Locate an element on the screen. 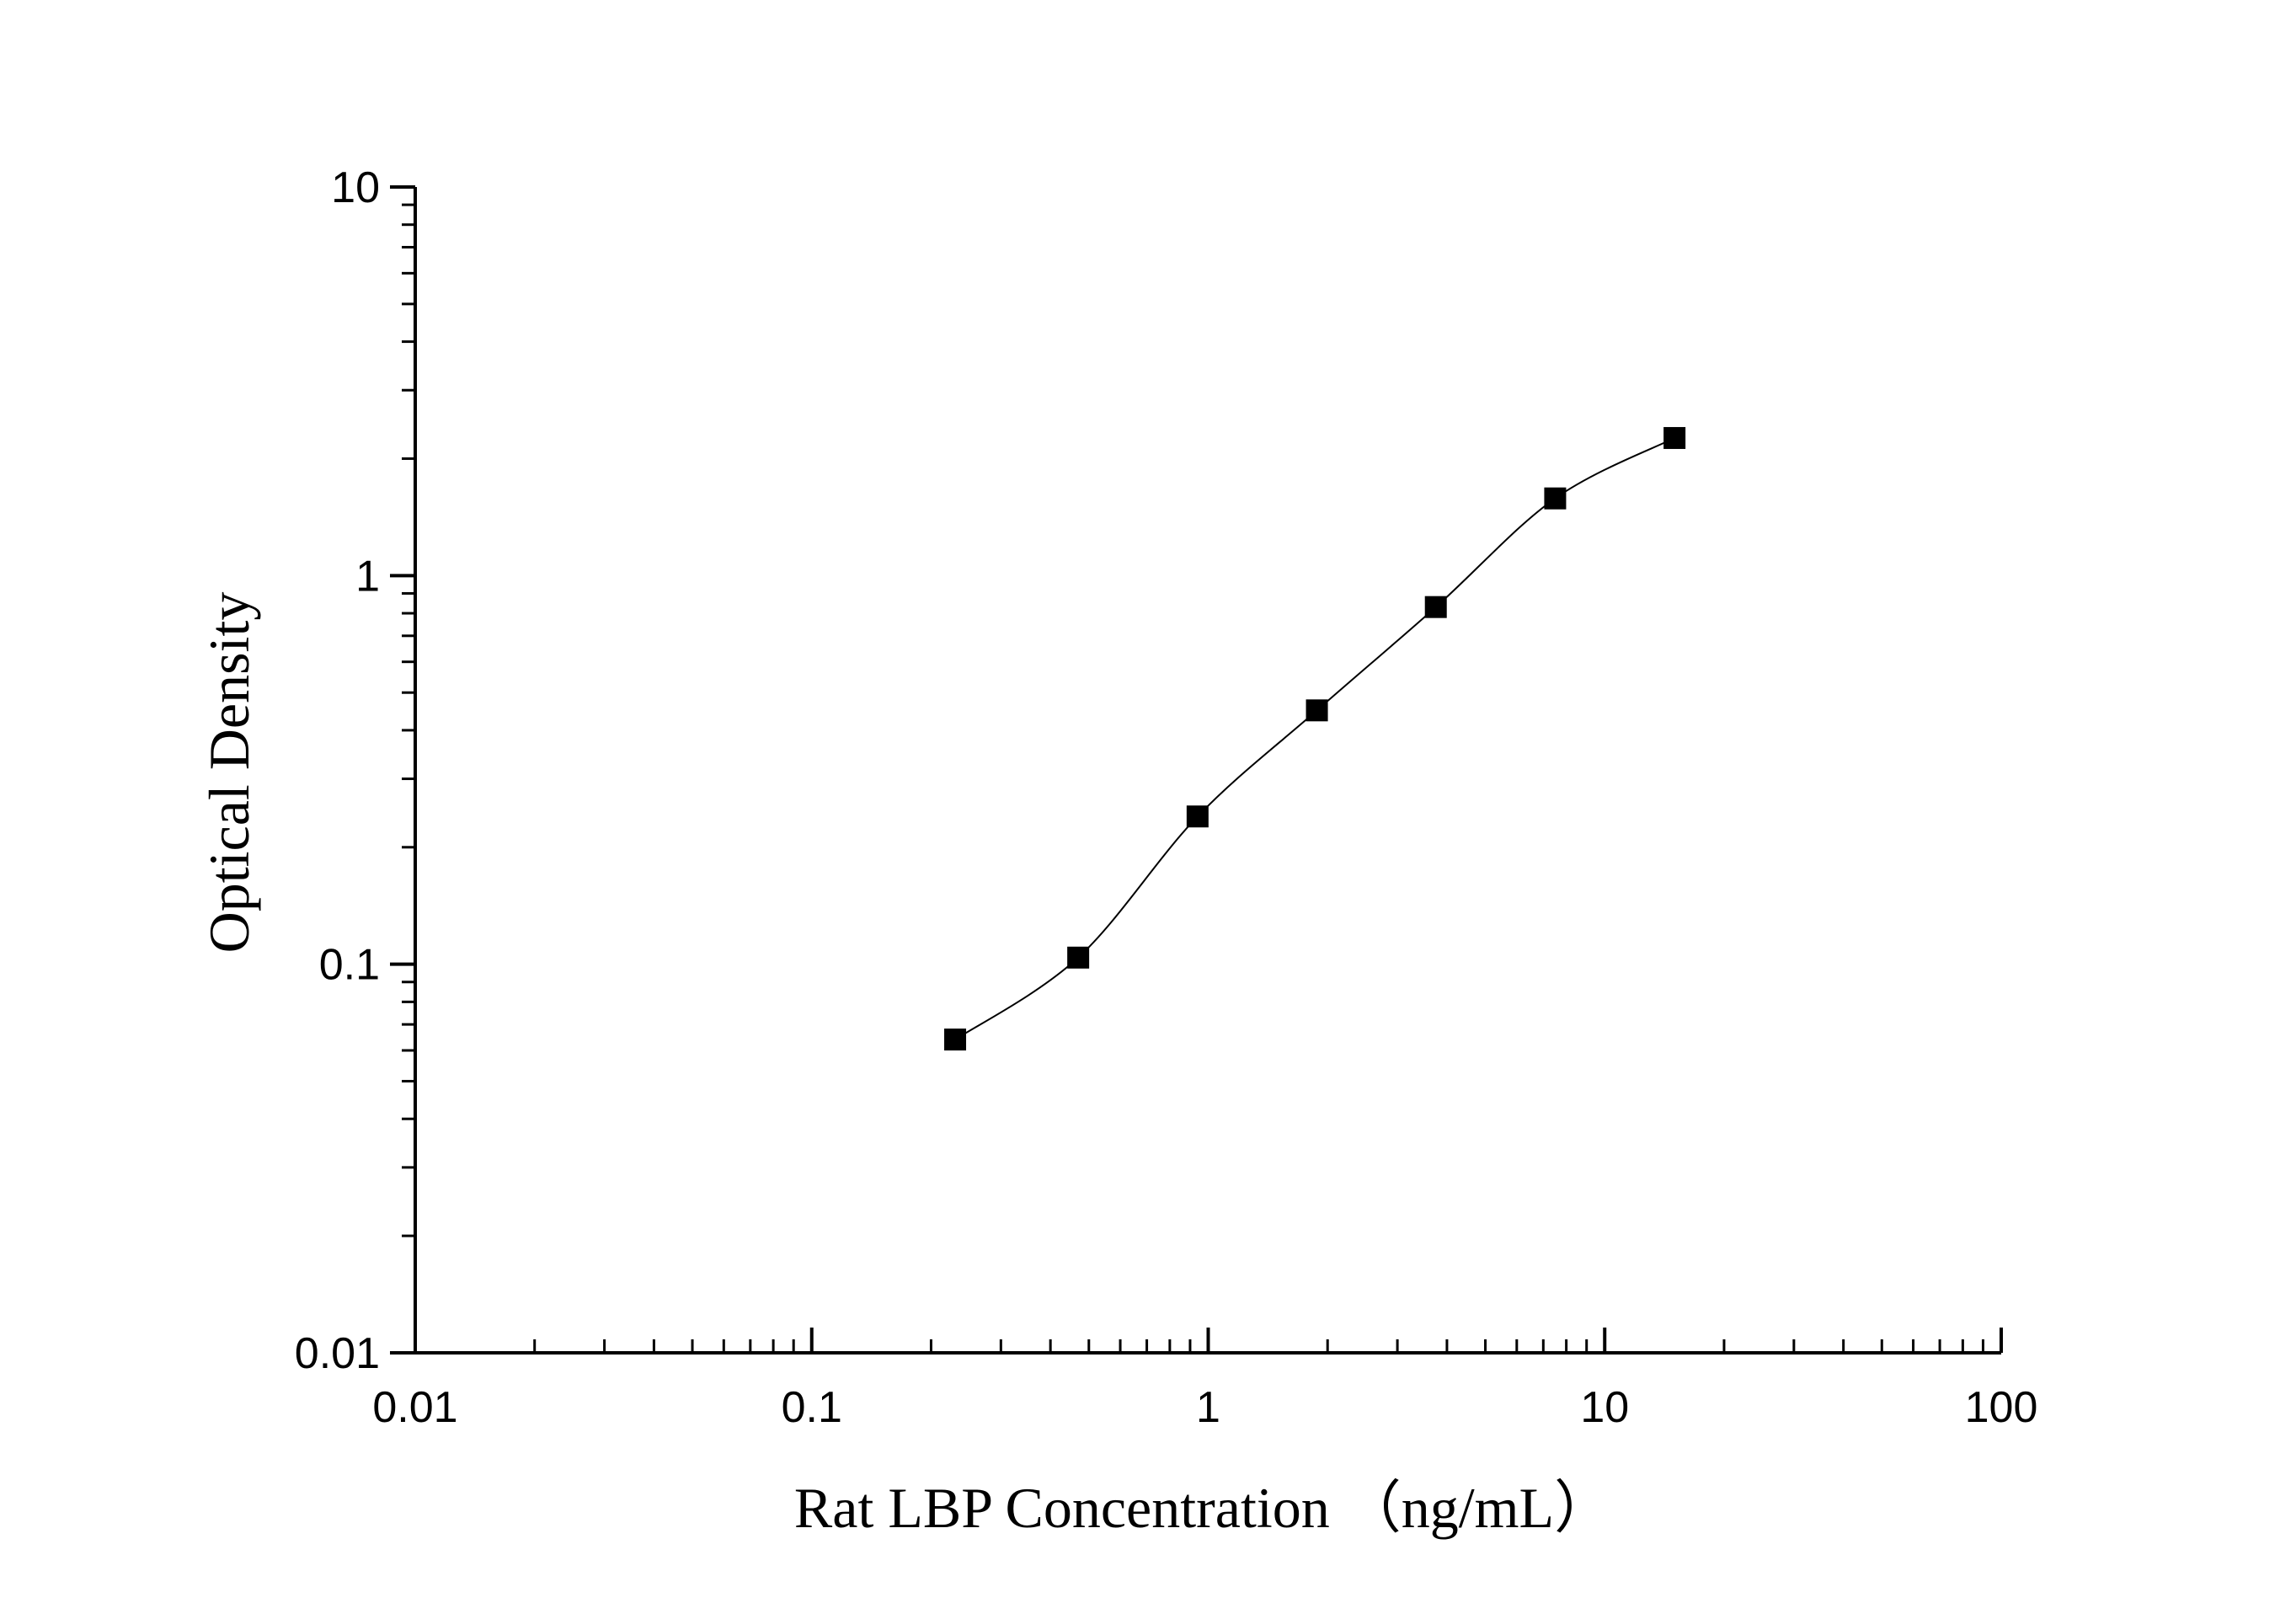  x-tick-label: 100 is located at coordinates (2001, 1407).